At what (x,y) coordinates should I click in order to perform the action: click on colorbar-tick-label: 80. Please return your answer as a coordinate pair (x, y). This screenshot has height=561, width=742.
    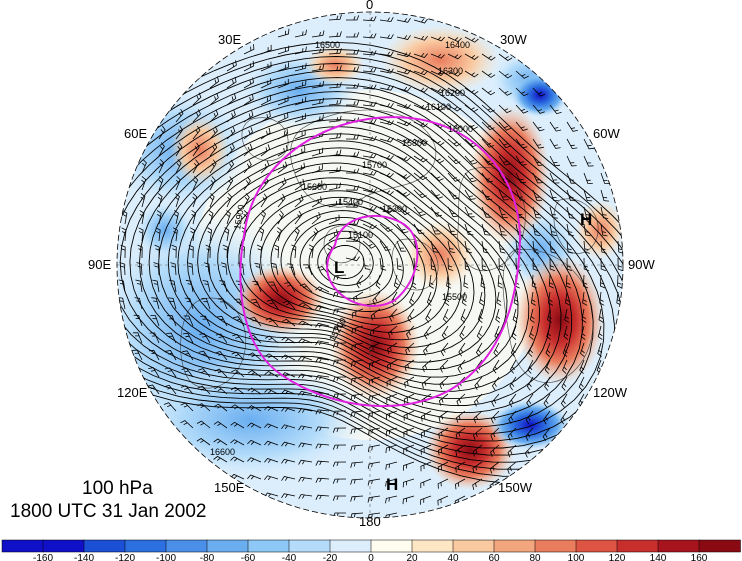
    Looking at the image, I should click on (535, 557).